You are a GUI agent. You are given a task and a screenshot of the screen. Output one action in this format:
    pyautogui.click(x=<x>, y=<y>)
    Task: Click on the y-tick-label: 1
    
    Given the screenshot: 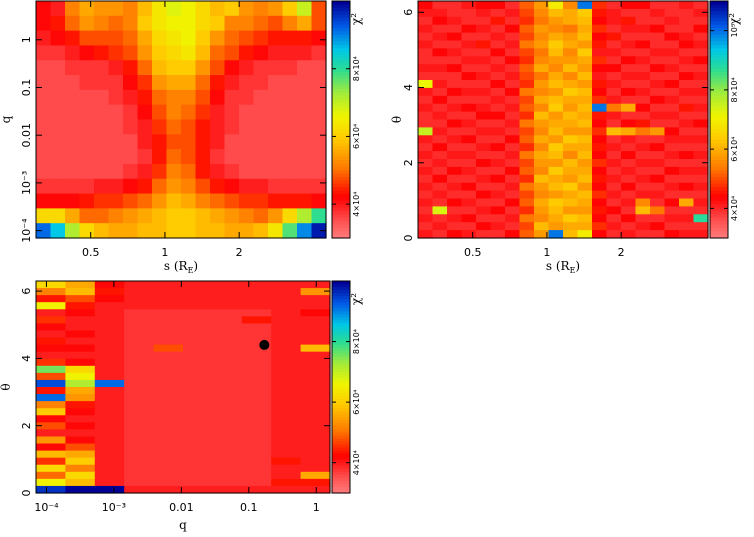 What is the action you would take?
    pyautogui.click(x=26, y=39)
    